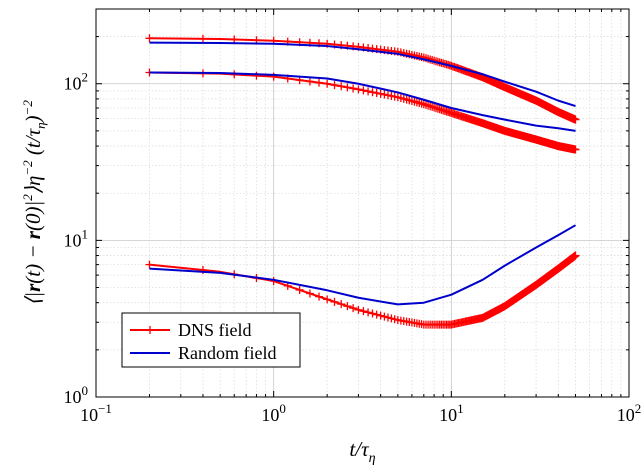 The image size is (641, 468). What do you see at coordinates (150, 330) in the screenshot?
I see `legend-marker` at bounding box center [150, 330].